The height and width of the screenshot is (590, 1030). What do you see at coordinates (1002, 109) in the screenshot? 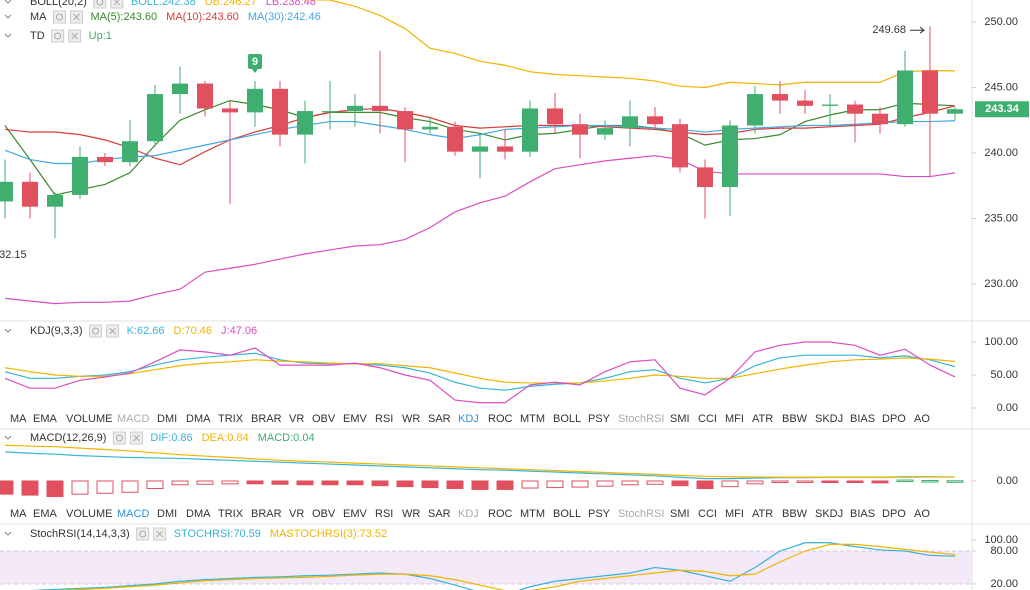
I see `last-price-tag` at bounding box center [1002, 109].